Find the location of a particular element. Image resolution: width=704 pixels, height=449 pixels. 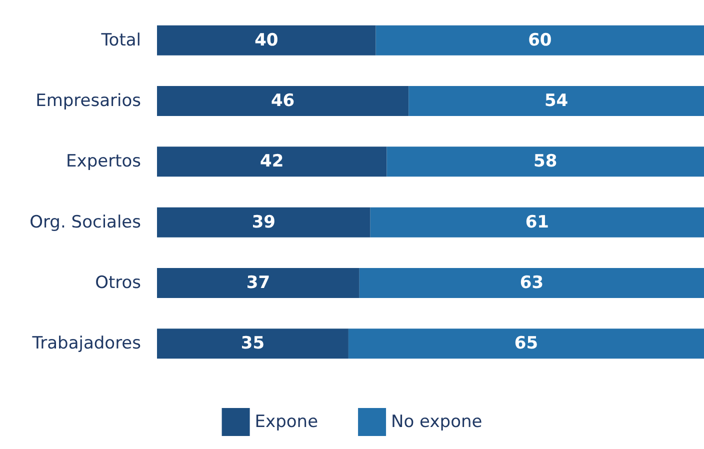

data-label: 37 is located at coordinates (258, 283).